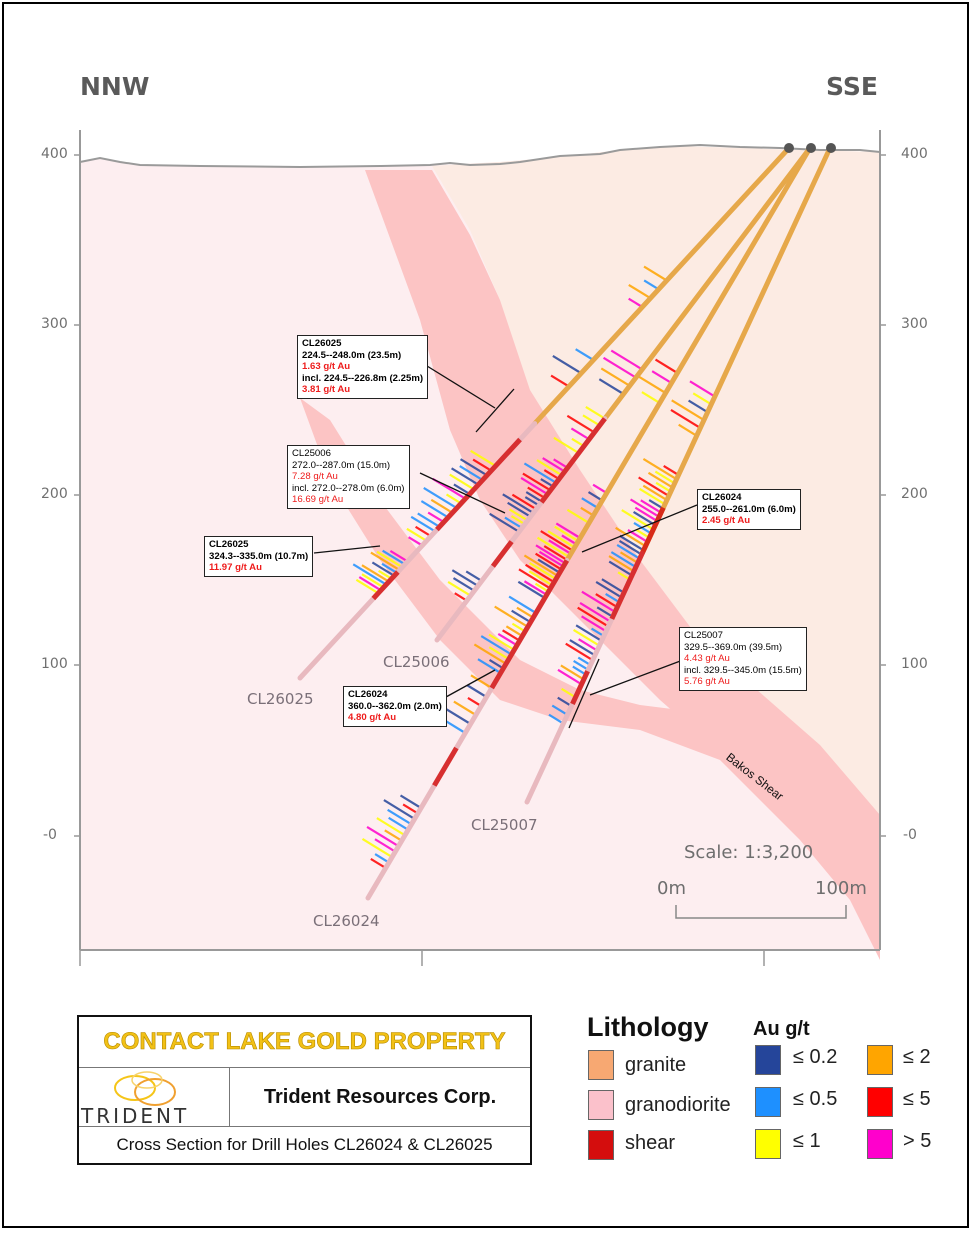 The height and width of the screenshot is (1234, 975). Describe the element at coordinates (917, 1141) in the screenshot. I see `legend-au-gt5: > 5` at that location.